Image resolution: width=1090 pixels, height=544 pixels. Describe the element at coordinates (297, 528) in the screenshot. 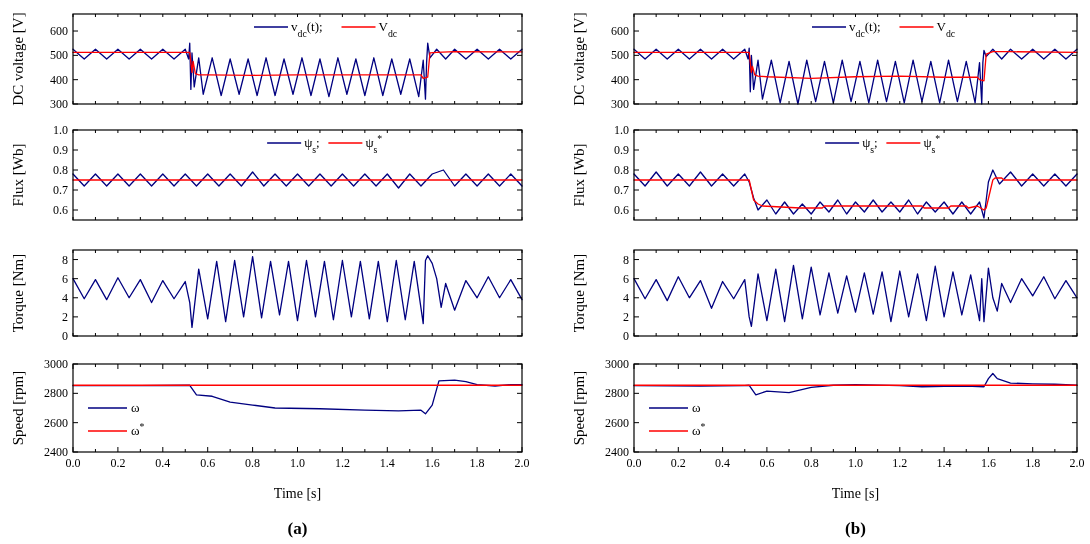

I see `text: (a)` at that location.